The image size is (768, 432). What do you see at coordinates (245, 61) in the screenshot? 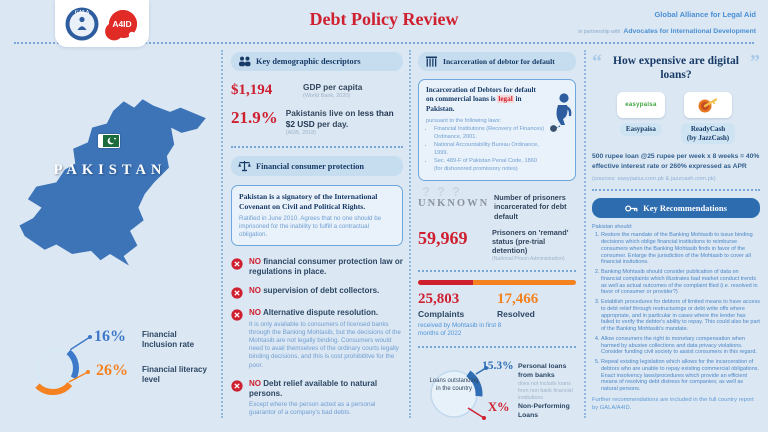
I see `people-icon` at bounding box center [245, 61].